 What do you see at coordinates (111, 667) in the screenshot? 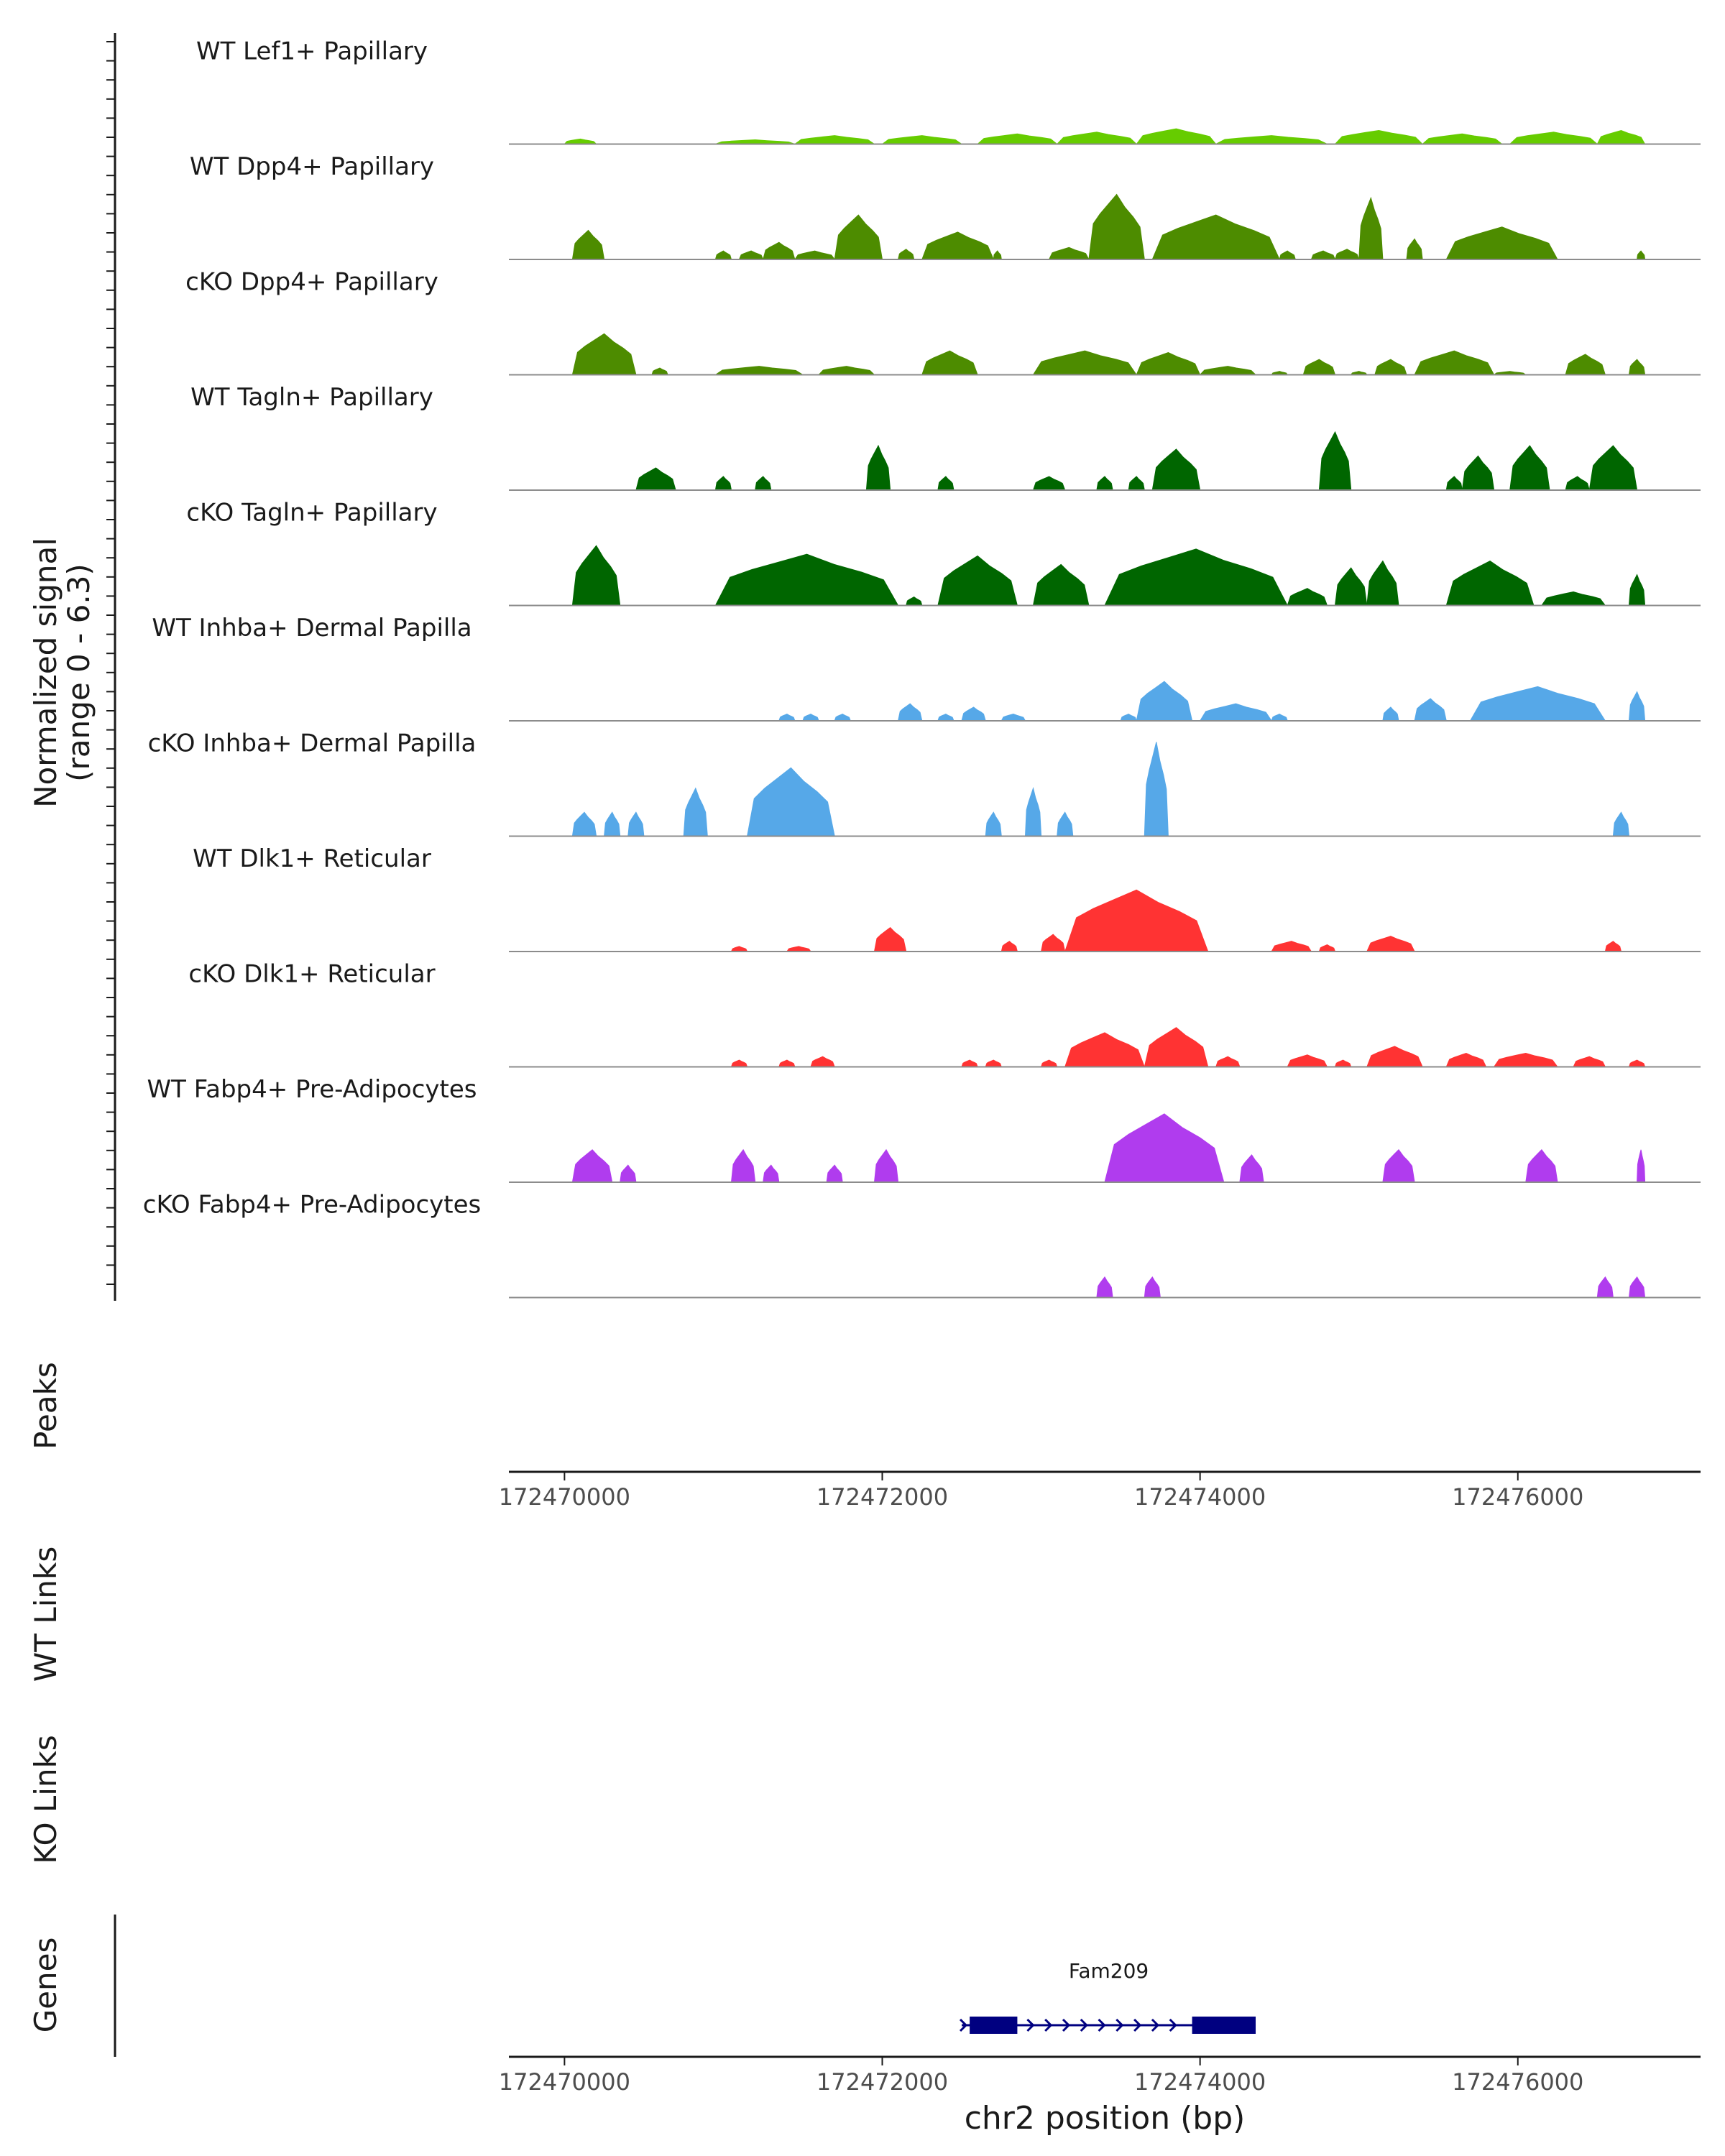
I see `signal-y-axis` at bounding box center [111, 667].